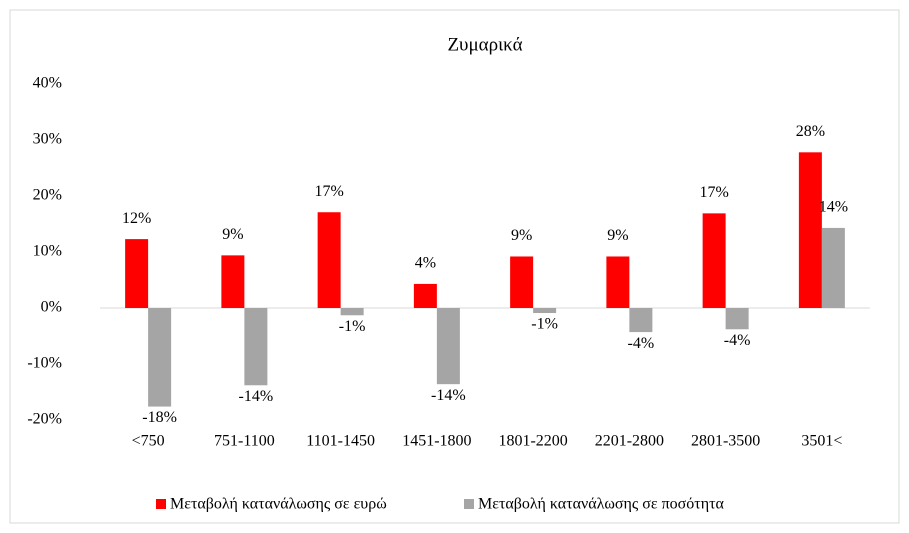  What do you see at coordinates (340, 441) in the screenshot?
I see `x-tick-label: 1101-1450` at bounding box center [340, 441].